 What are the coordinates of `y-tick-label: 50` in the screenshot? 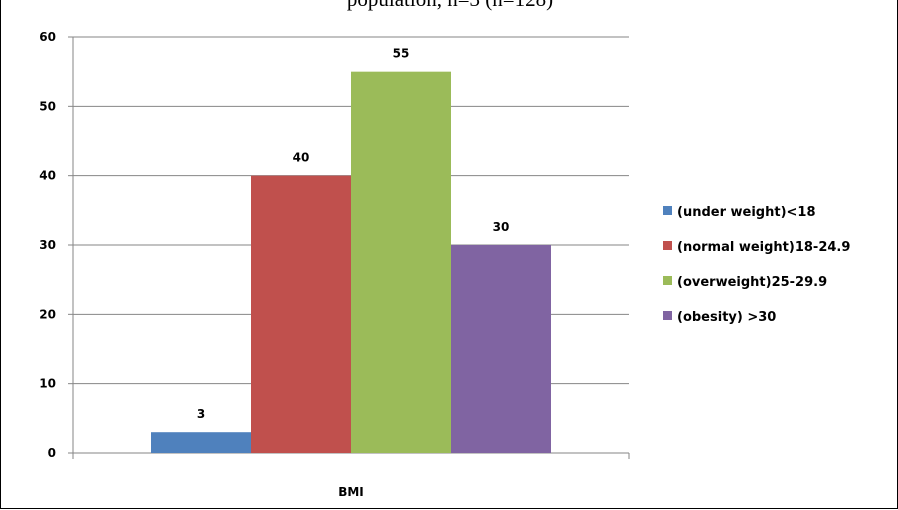 It's located at (47, 106).